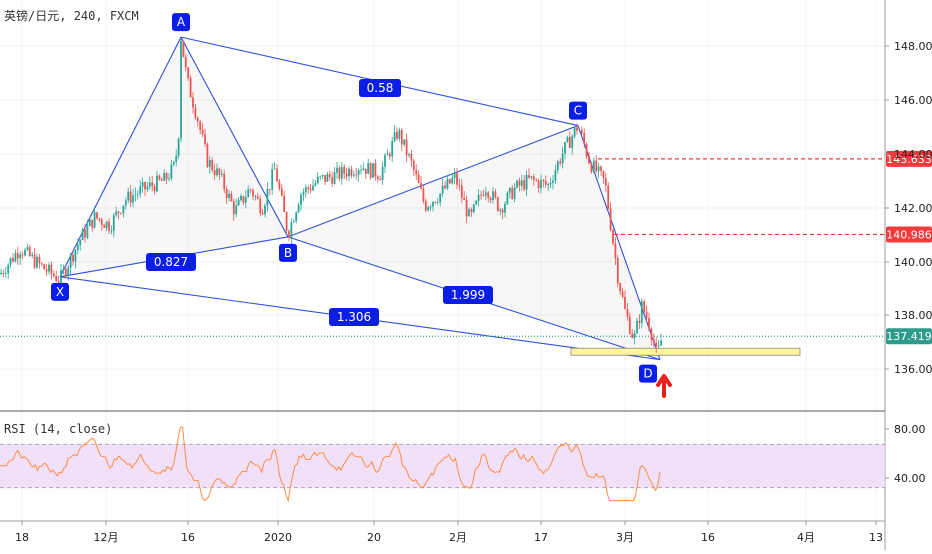 The width and height of the screenshot is (932, 554). What do you see at coordinates (120, 157) in the screenshot?
I see `leg-xa` at bounding box center [120, 157].